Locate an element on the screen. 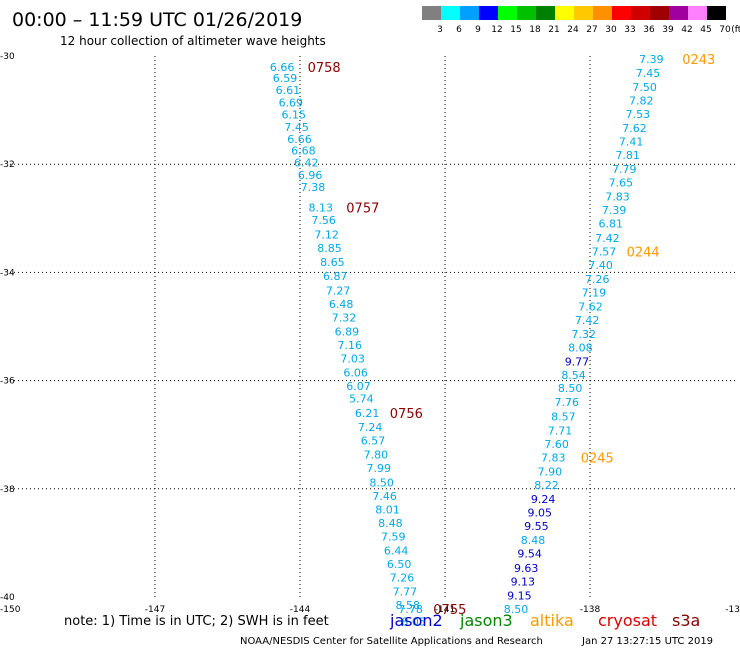  swh-value-label: 9.05 is located at coordinates (539, 513).